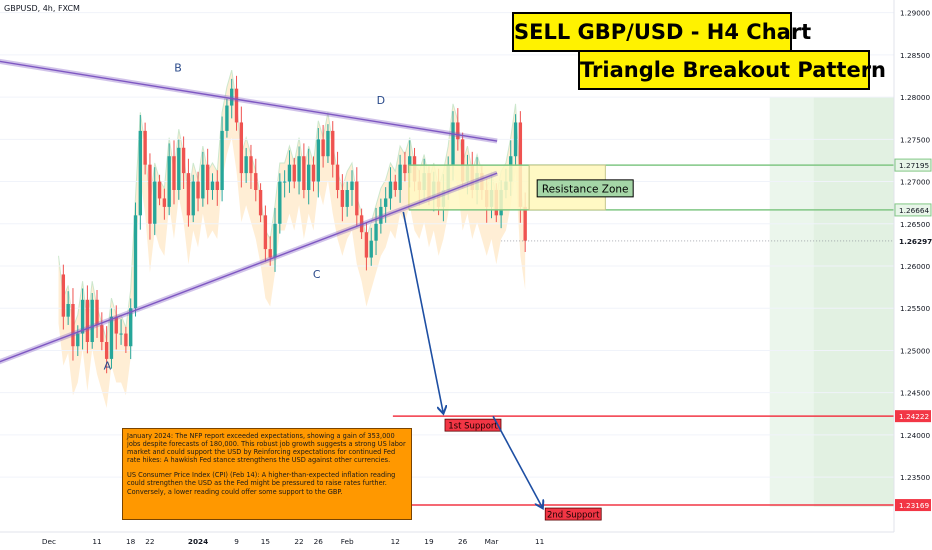 This screenshot has height=550, width=932. Describe the element at coordinates (732, 70) in the screenshot. I see `pattern-title: Triangle Breakout Pattern` at that location.